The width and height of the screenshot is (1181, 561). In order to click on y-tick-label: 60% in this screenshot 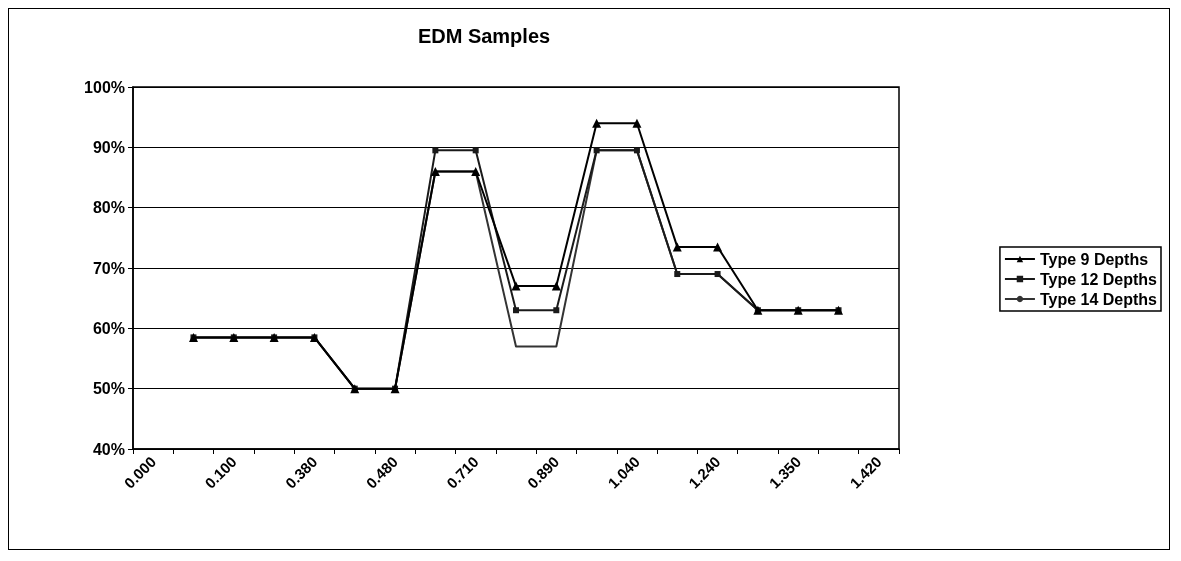, I will do `click(108, 328)`.